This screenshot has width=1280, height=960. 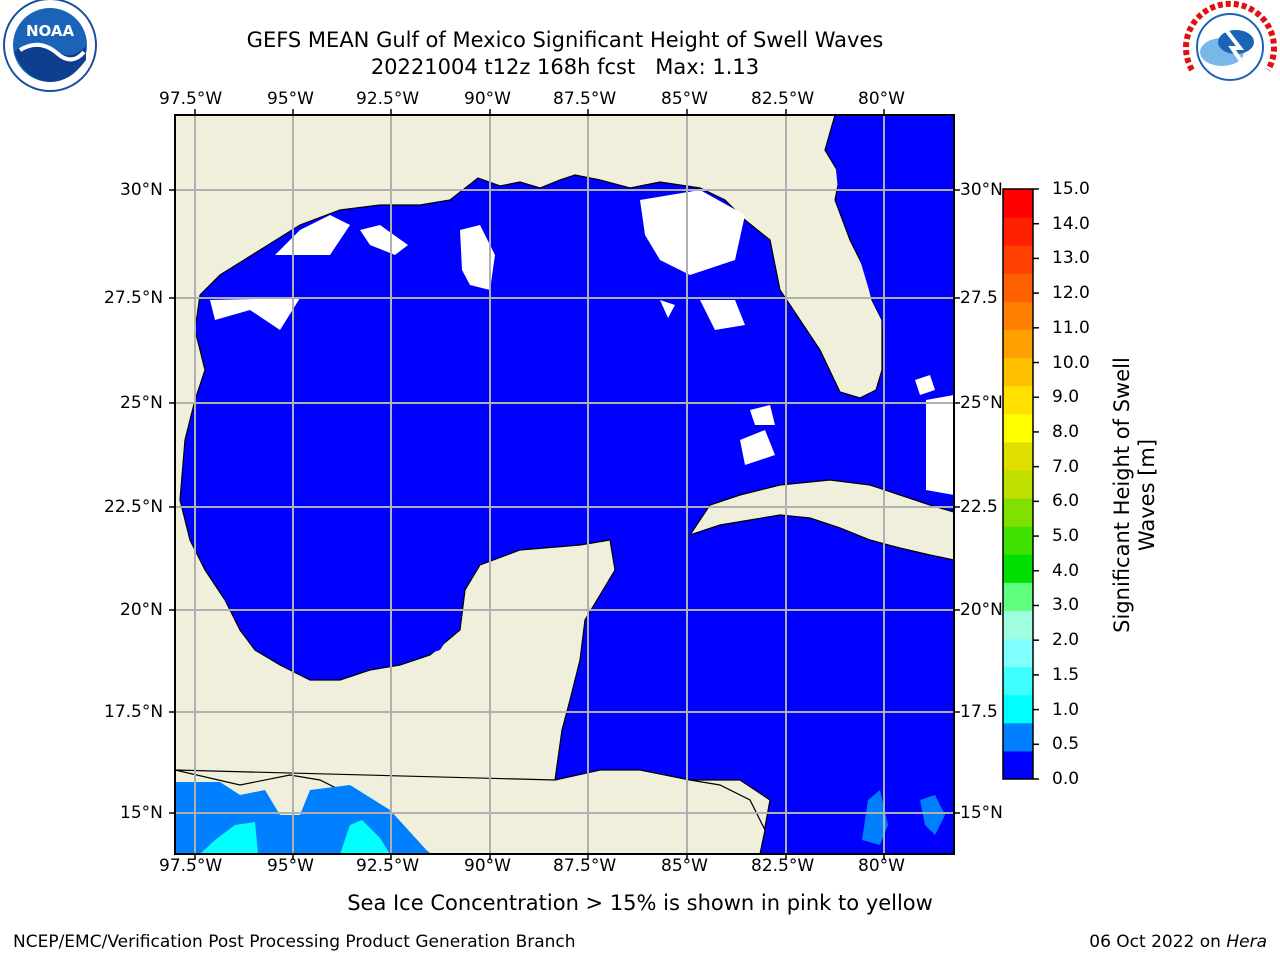 What do you see at coordinates (783, 99) in the screenshot?
I see `lon-label-top-7: 82.5°W` at bounding box center [783, 99].